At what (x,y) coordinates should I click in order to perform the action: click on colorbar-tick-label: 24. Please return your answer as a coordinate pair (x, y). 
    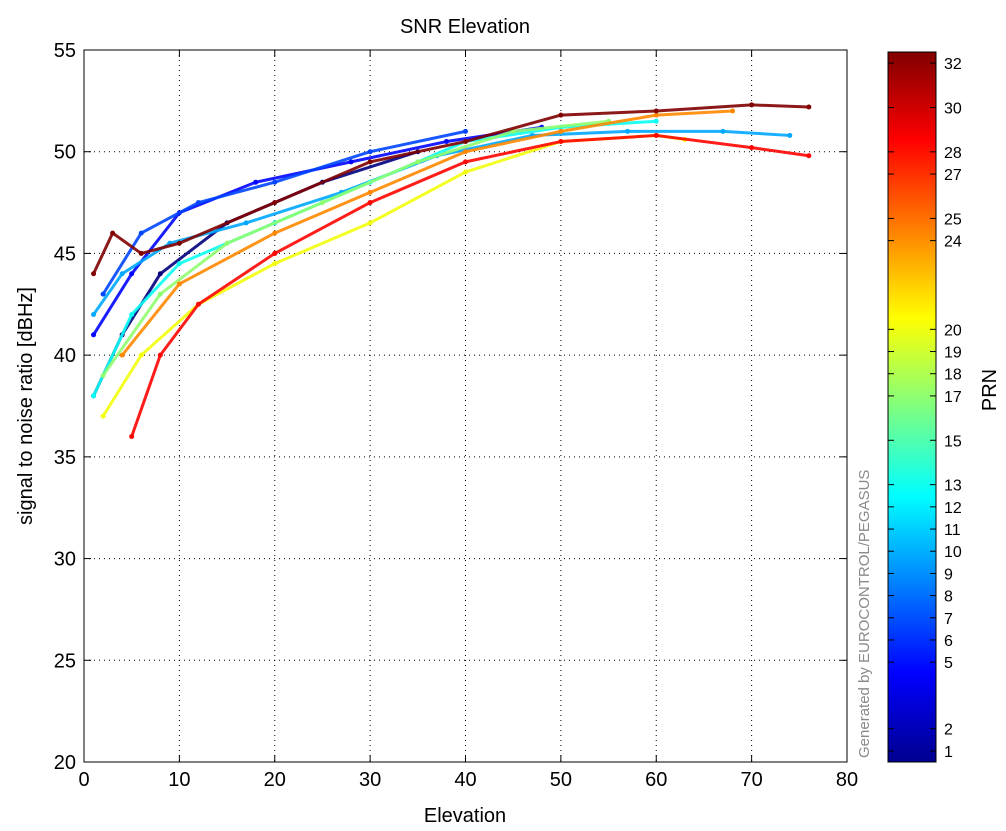
    Looking at the image, I should click on (953, 242).